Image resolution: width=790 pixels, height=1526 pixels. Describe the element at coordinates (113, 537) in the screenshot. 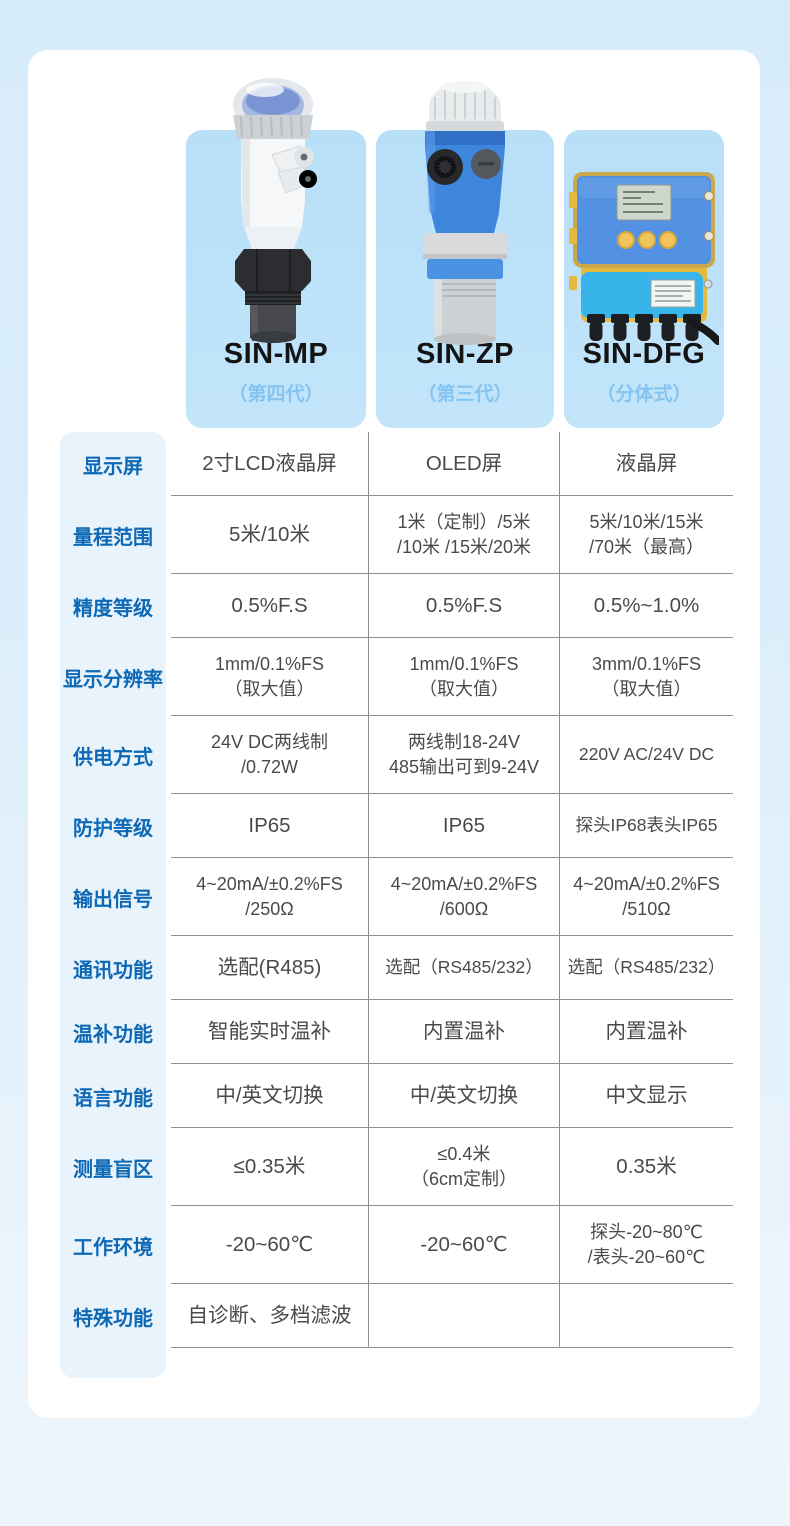

I see `row-label: 量程范围` at that location.